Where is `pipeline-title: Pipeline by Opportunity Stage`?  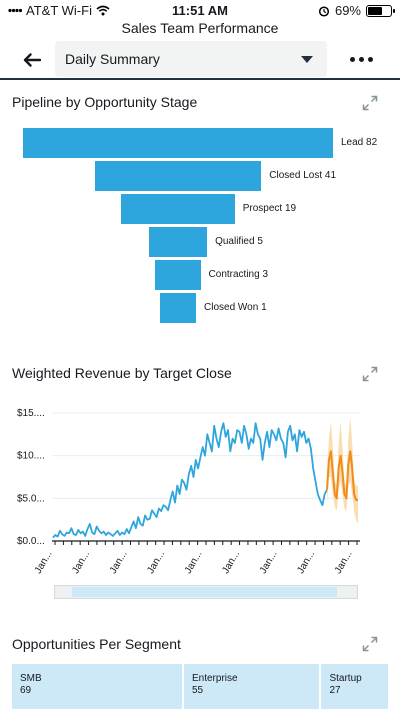 pipeline-title: Pipeline by Opportunity Stage is located at coordinates (105, 102).